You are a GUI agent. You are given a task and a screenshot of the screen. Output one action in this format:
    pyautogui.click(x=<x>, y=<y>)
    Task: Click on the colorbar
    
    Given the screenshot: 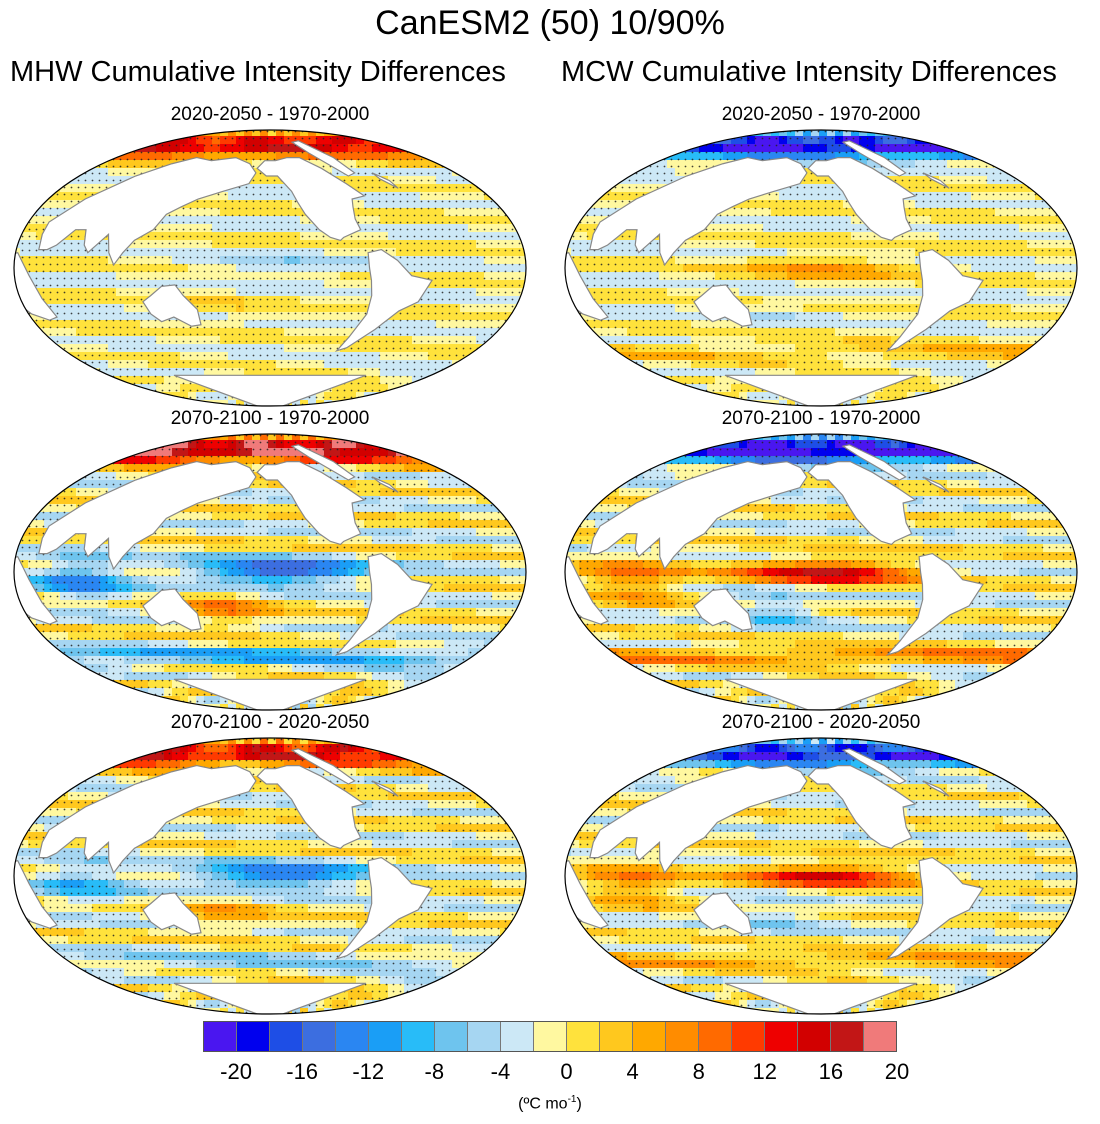 What is the action you would take?
    pyautogui.click(x=550, y=1037)
    